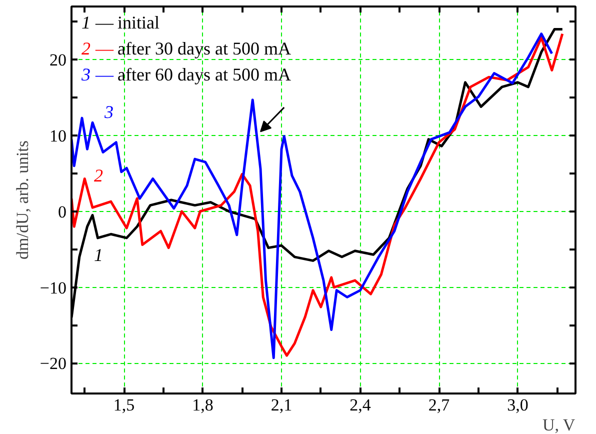 The height and width of the screenshot is (434, 596). I want to click on legend-label: 1 — initial, so click(121, 22).